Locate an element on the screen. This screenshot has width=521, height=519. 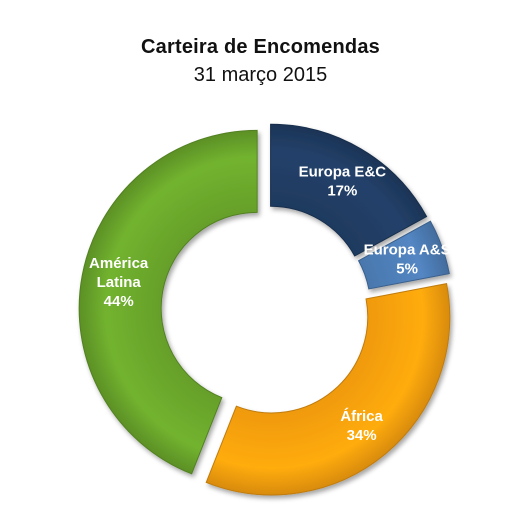
slice-value-europa-a-s: 5% is located at coordinates (407, 269).